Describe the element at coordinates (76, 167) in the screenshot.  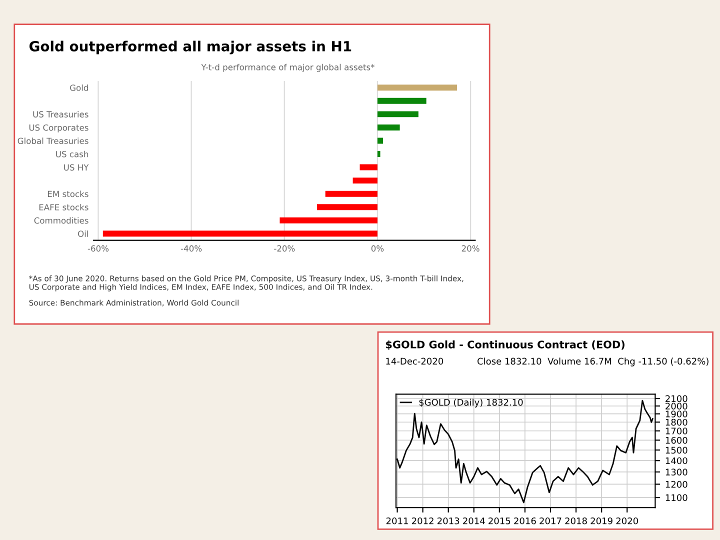
I see `y-tick-label: US HY` at that location.